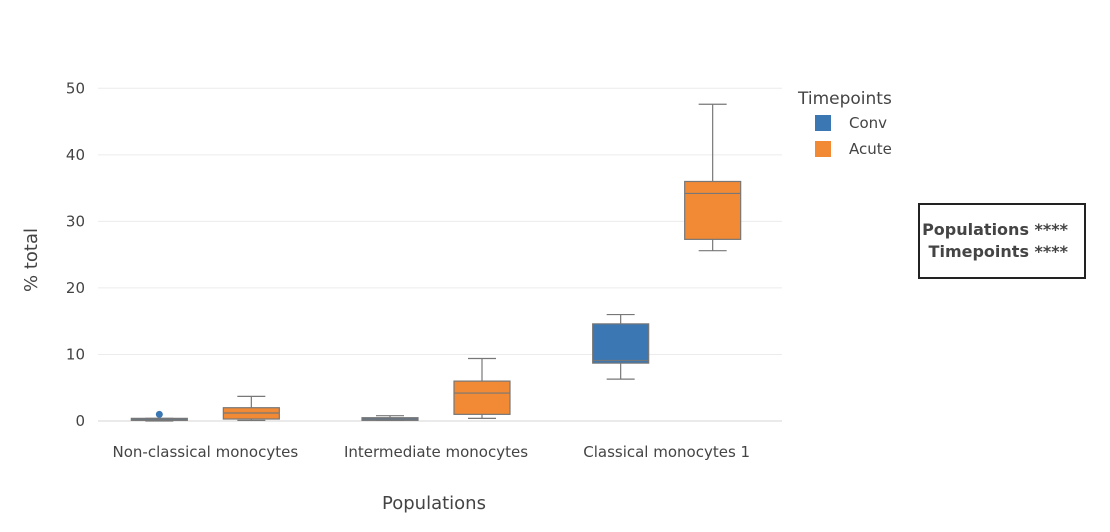 The height and width of the screenshot is (532, 1110). I want to click on stats-annotation-box: Populations **** Timepoints ****, so click(1002, 241).